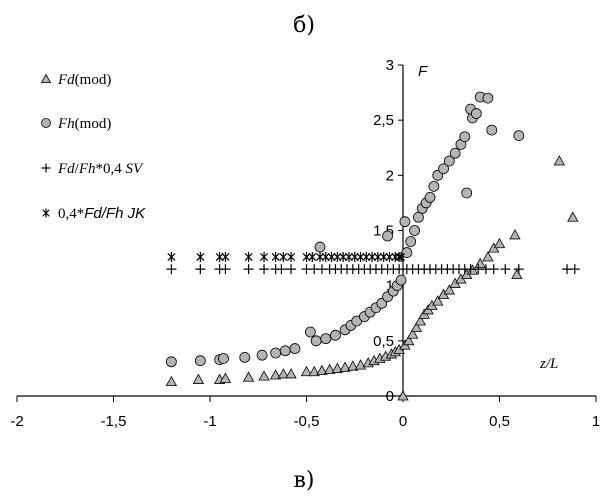  I want to click on y-ticks: 00,511,522,53, so click(388, 231).